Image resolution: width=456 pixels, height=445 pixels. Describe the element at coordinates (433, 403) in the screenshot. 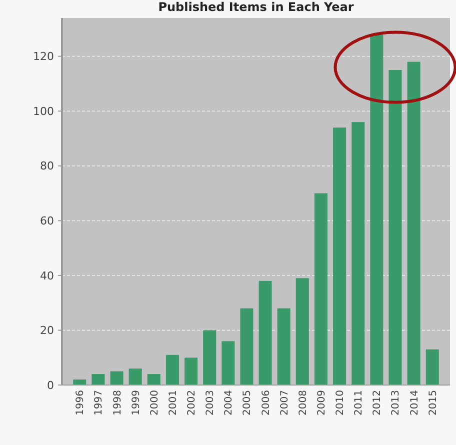

I see `x-tick-label: 2015` at that location.